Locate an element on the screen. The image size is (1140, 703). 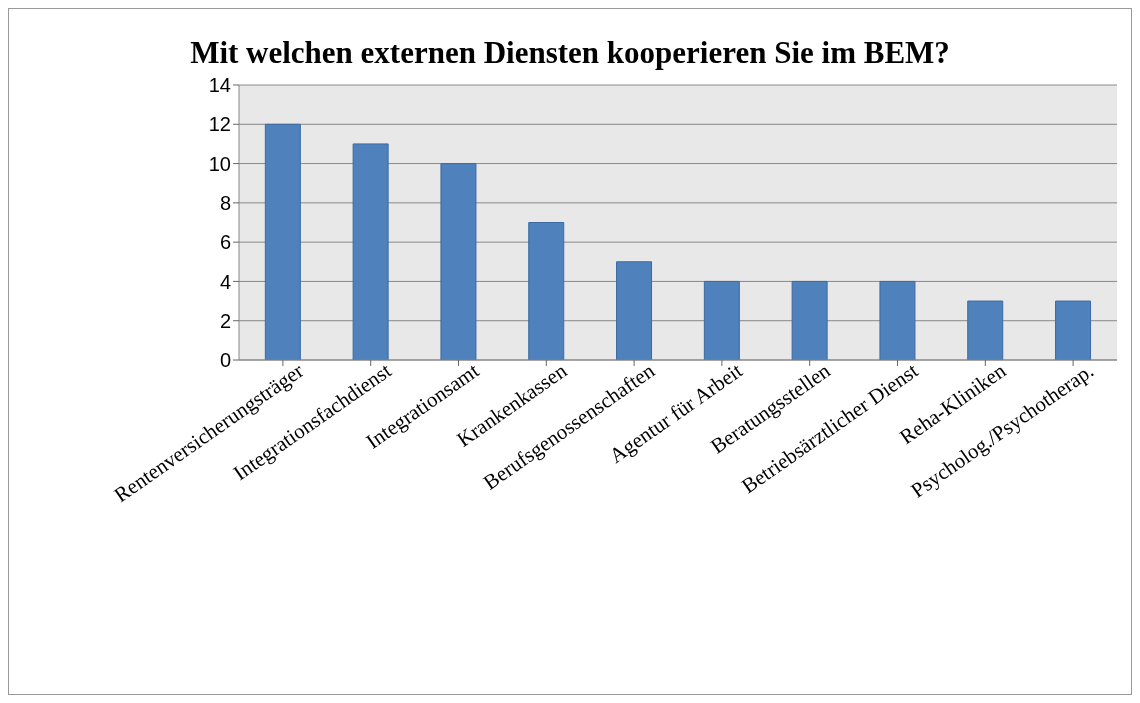
y-tick-label: 4 is located at coordinates (225, 281).